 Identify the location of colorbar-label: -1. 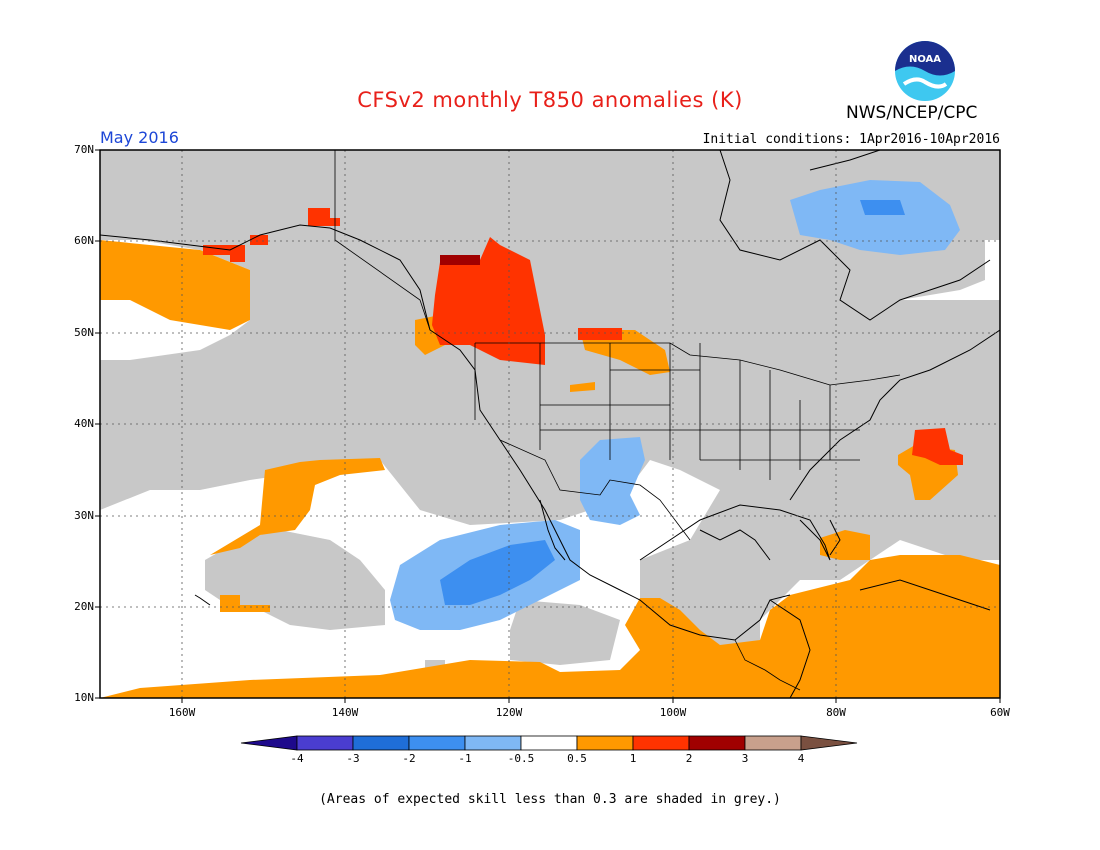
(465, 758).